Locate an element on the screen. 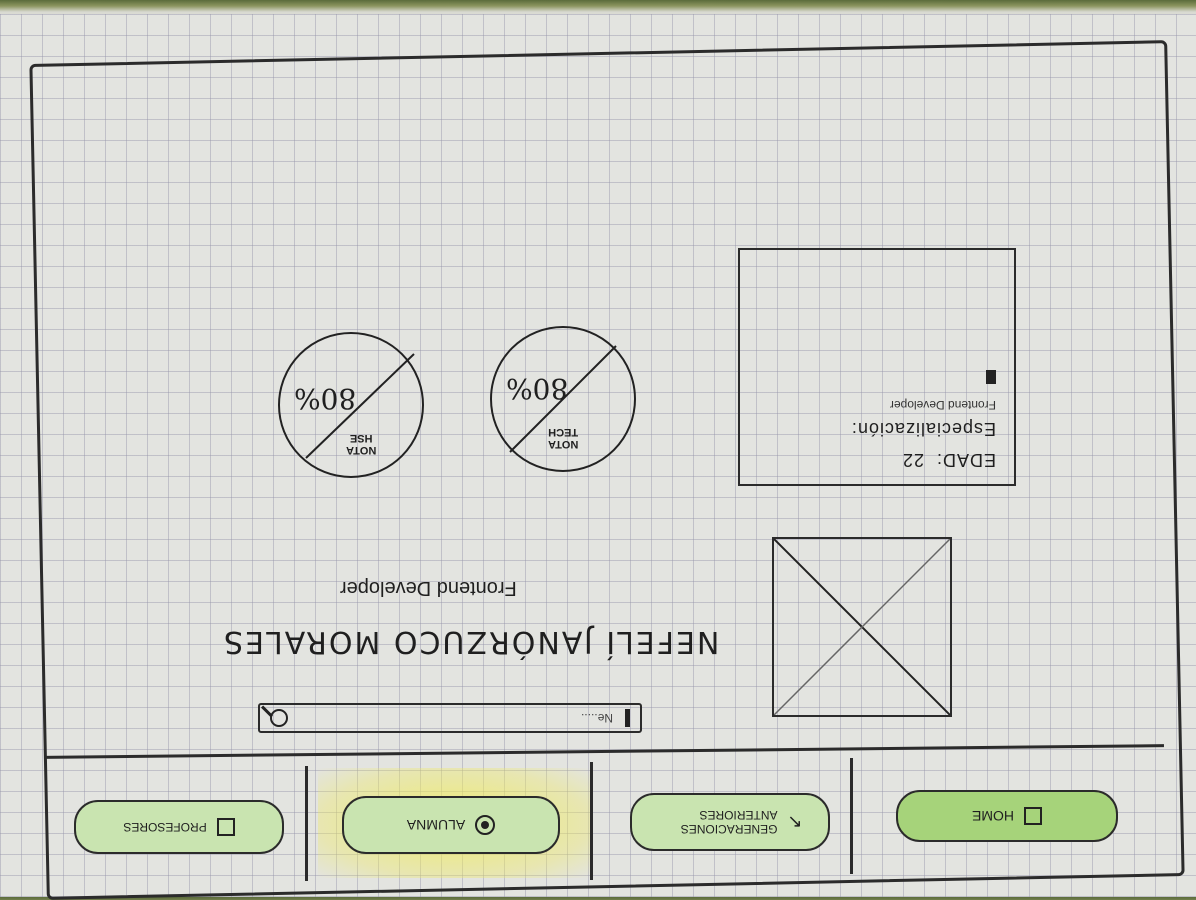 The width and height of the screenshot is (1196, 900). score-tech-percent: 80% is located at coordinates (537, 388).